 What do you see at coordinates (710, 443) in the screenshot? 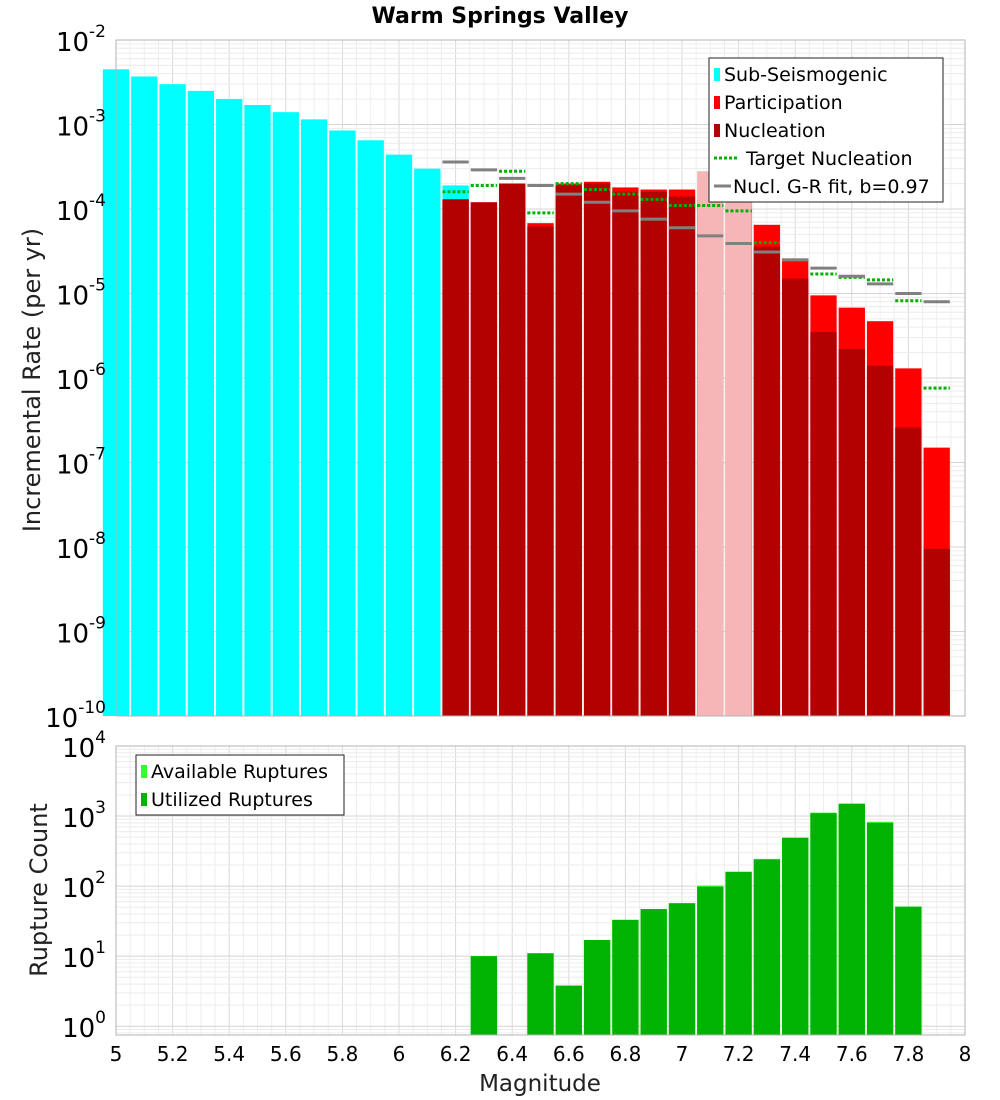
I see `top-bar-nucleation-light-overlay` at bounding box center [710, 443].